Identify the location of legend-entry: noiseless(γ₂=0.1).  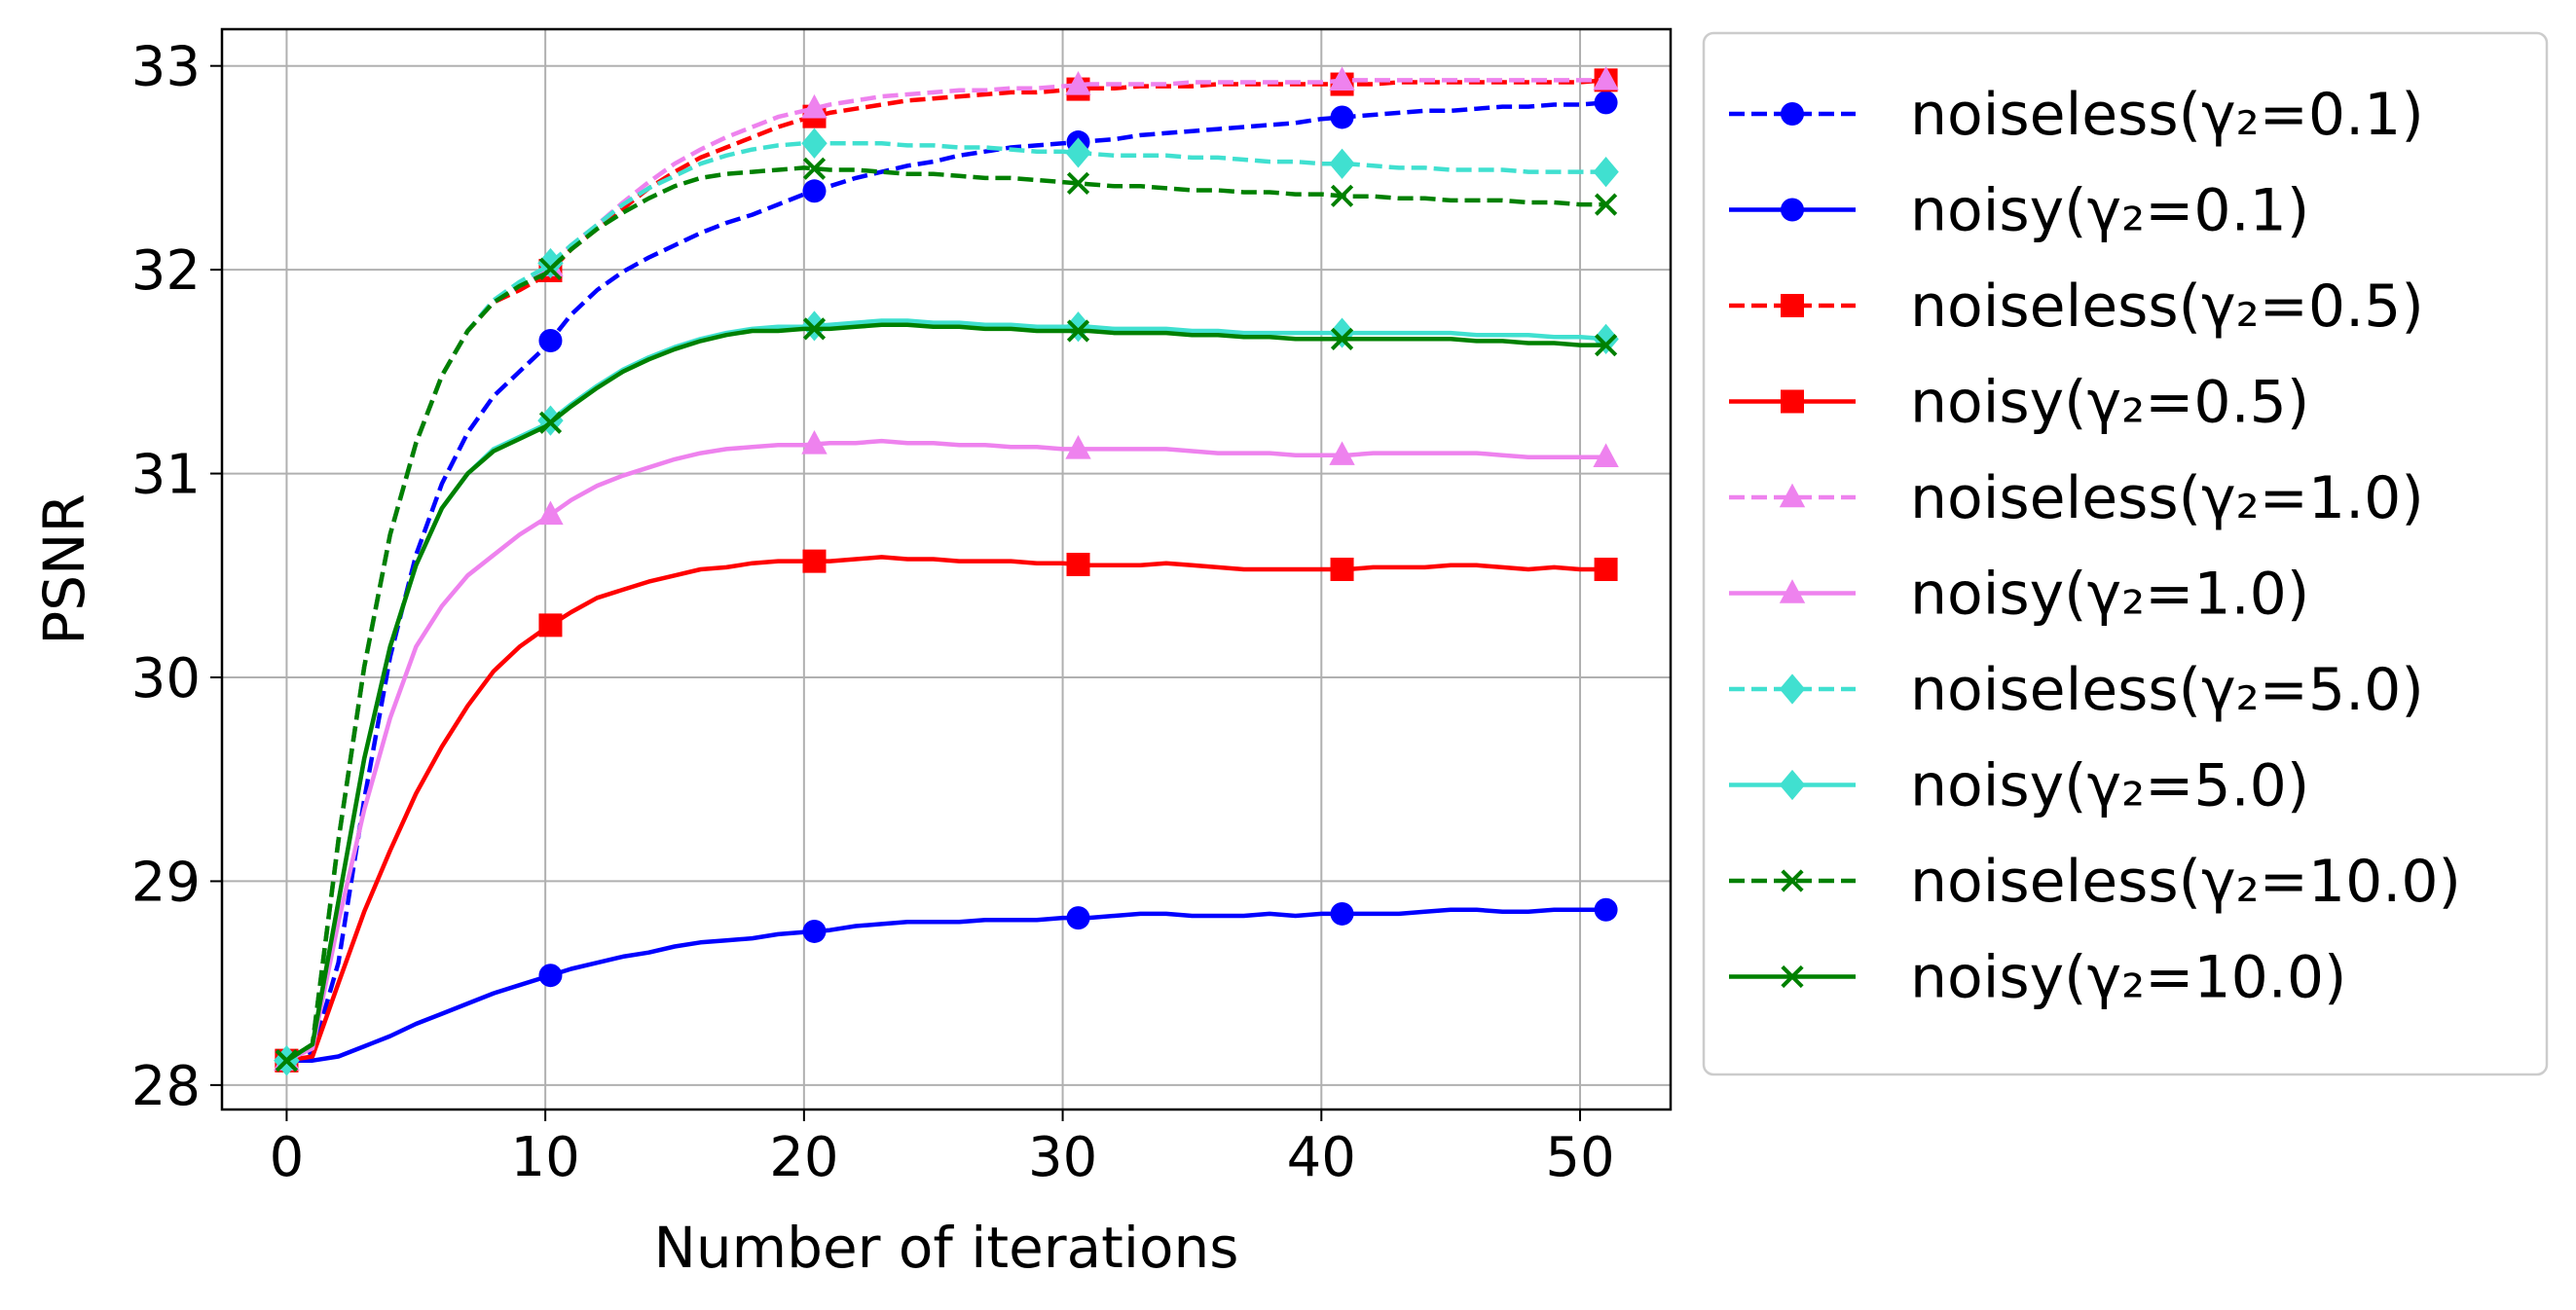
(2076, 115).